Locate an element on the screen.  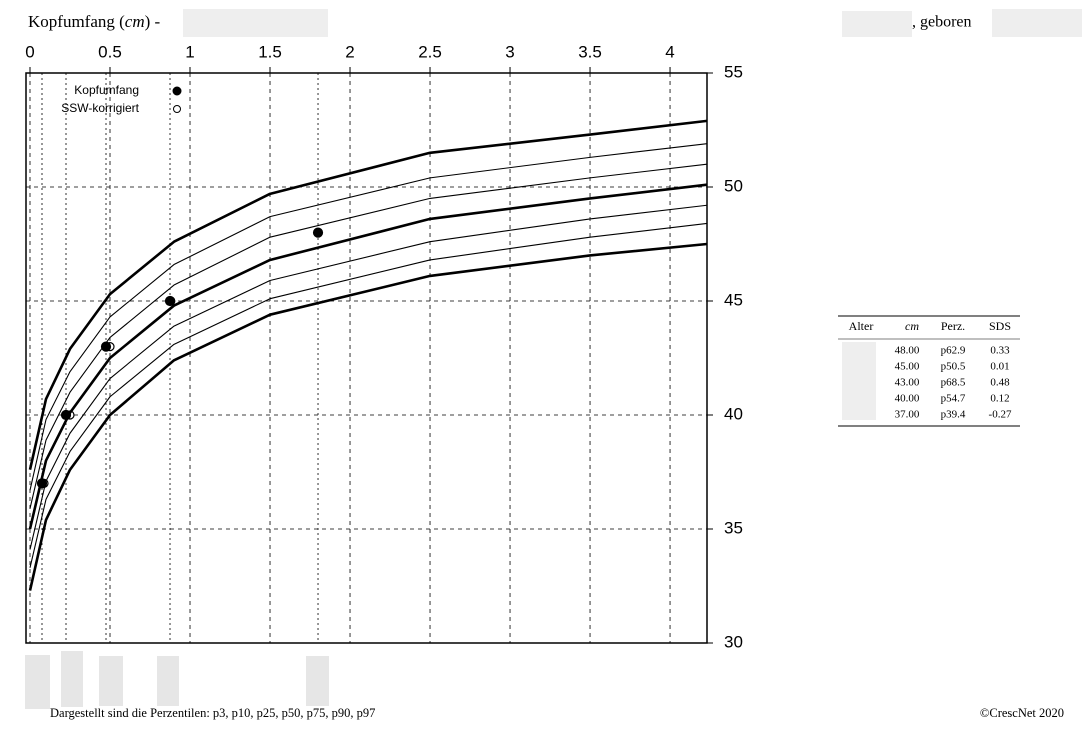
table-cell: 43.00 is located at coordinates (907, 383).